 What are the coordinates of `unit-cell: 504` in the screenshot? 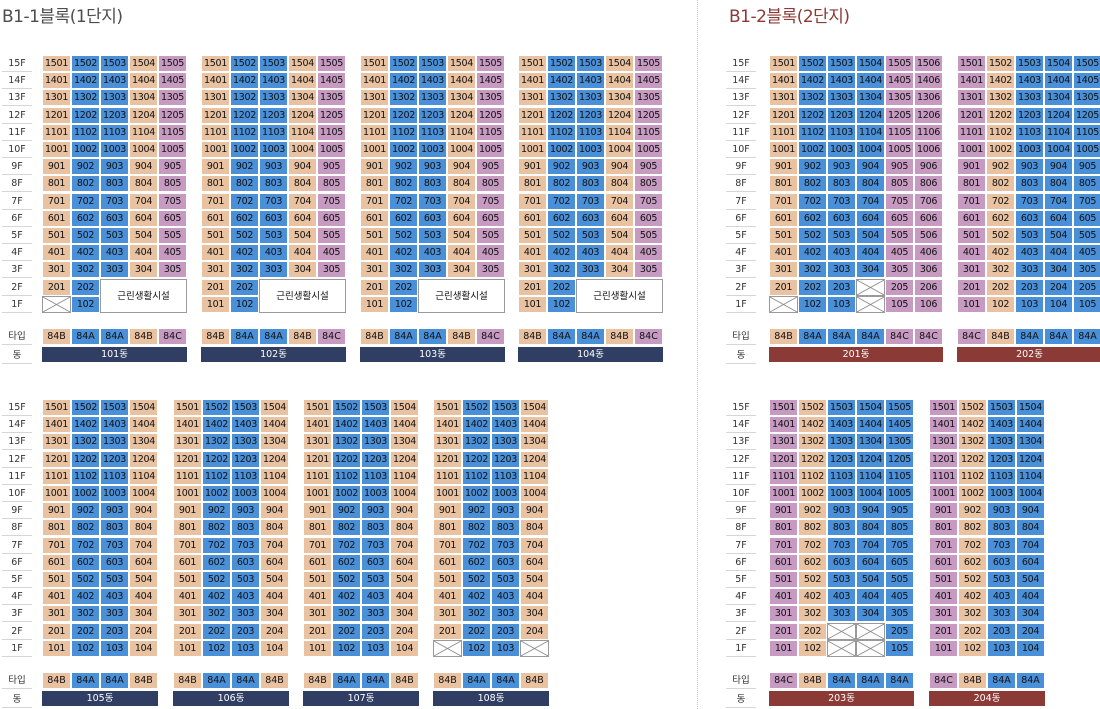 It's located at (1030, 579).